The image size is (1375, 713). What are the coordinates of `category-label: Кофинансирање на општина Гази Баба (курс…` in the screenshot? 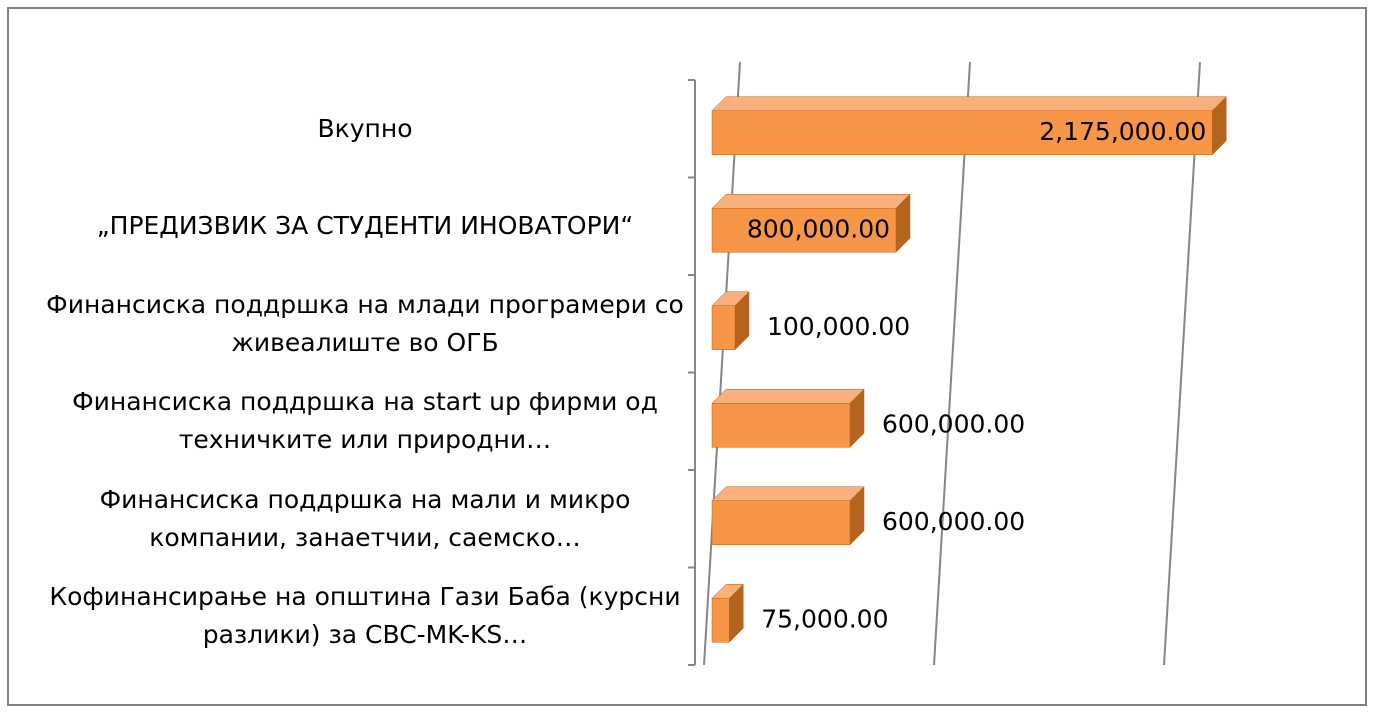 It's located at (365, 616).